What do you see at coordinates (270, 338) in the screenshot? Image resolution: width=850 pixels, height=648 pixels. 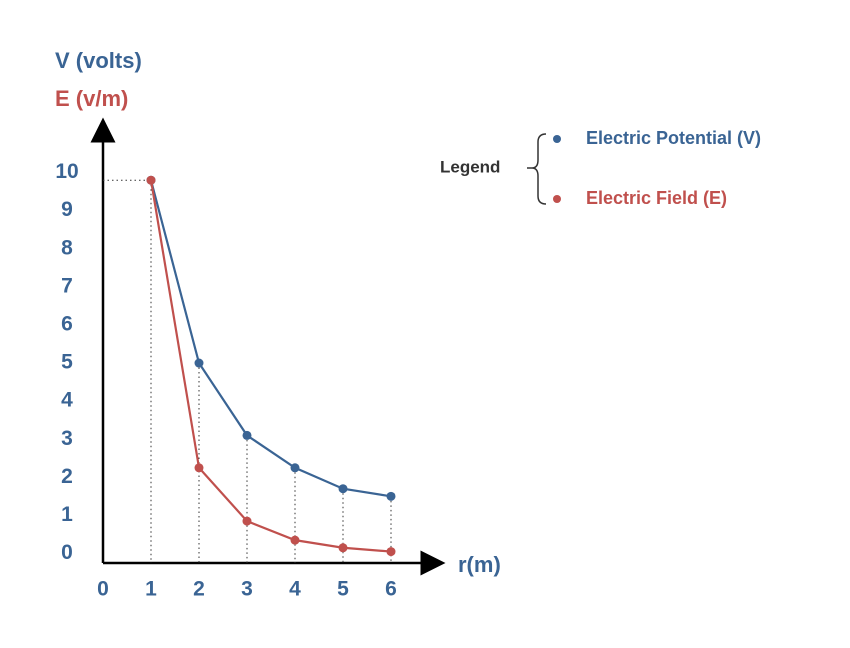 I see `series-line` at bounding box center [270, 338].